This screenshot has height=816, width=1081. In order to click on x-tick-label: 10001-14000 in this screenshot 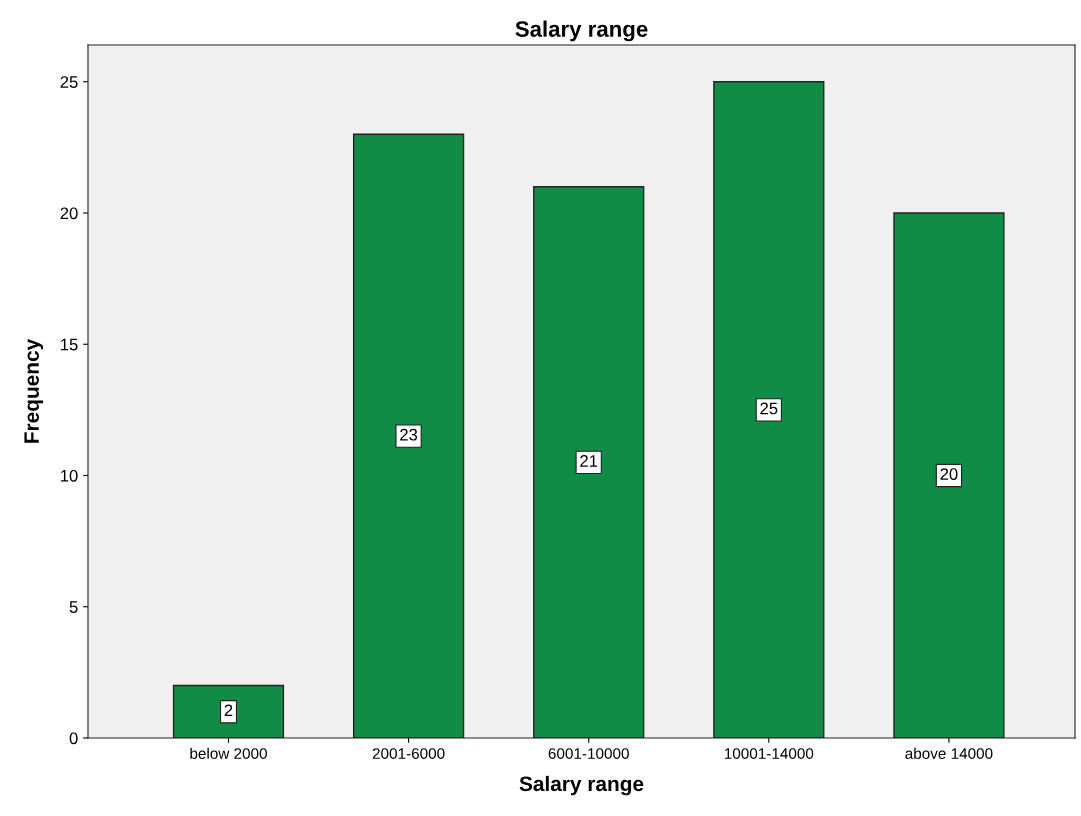, I will do `click(769, 753)`.